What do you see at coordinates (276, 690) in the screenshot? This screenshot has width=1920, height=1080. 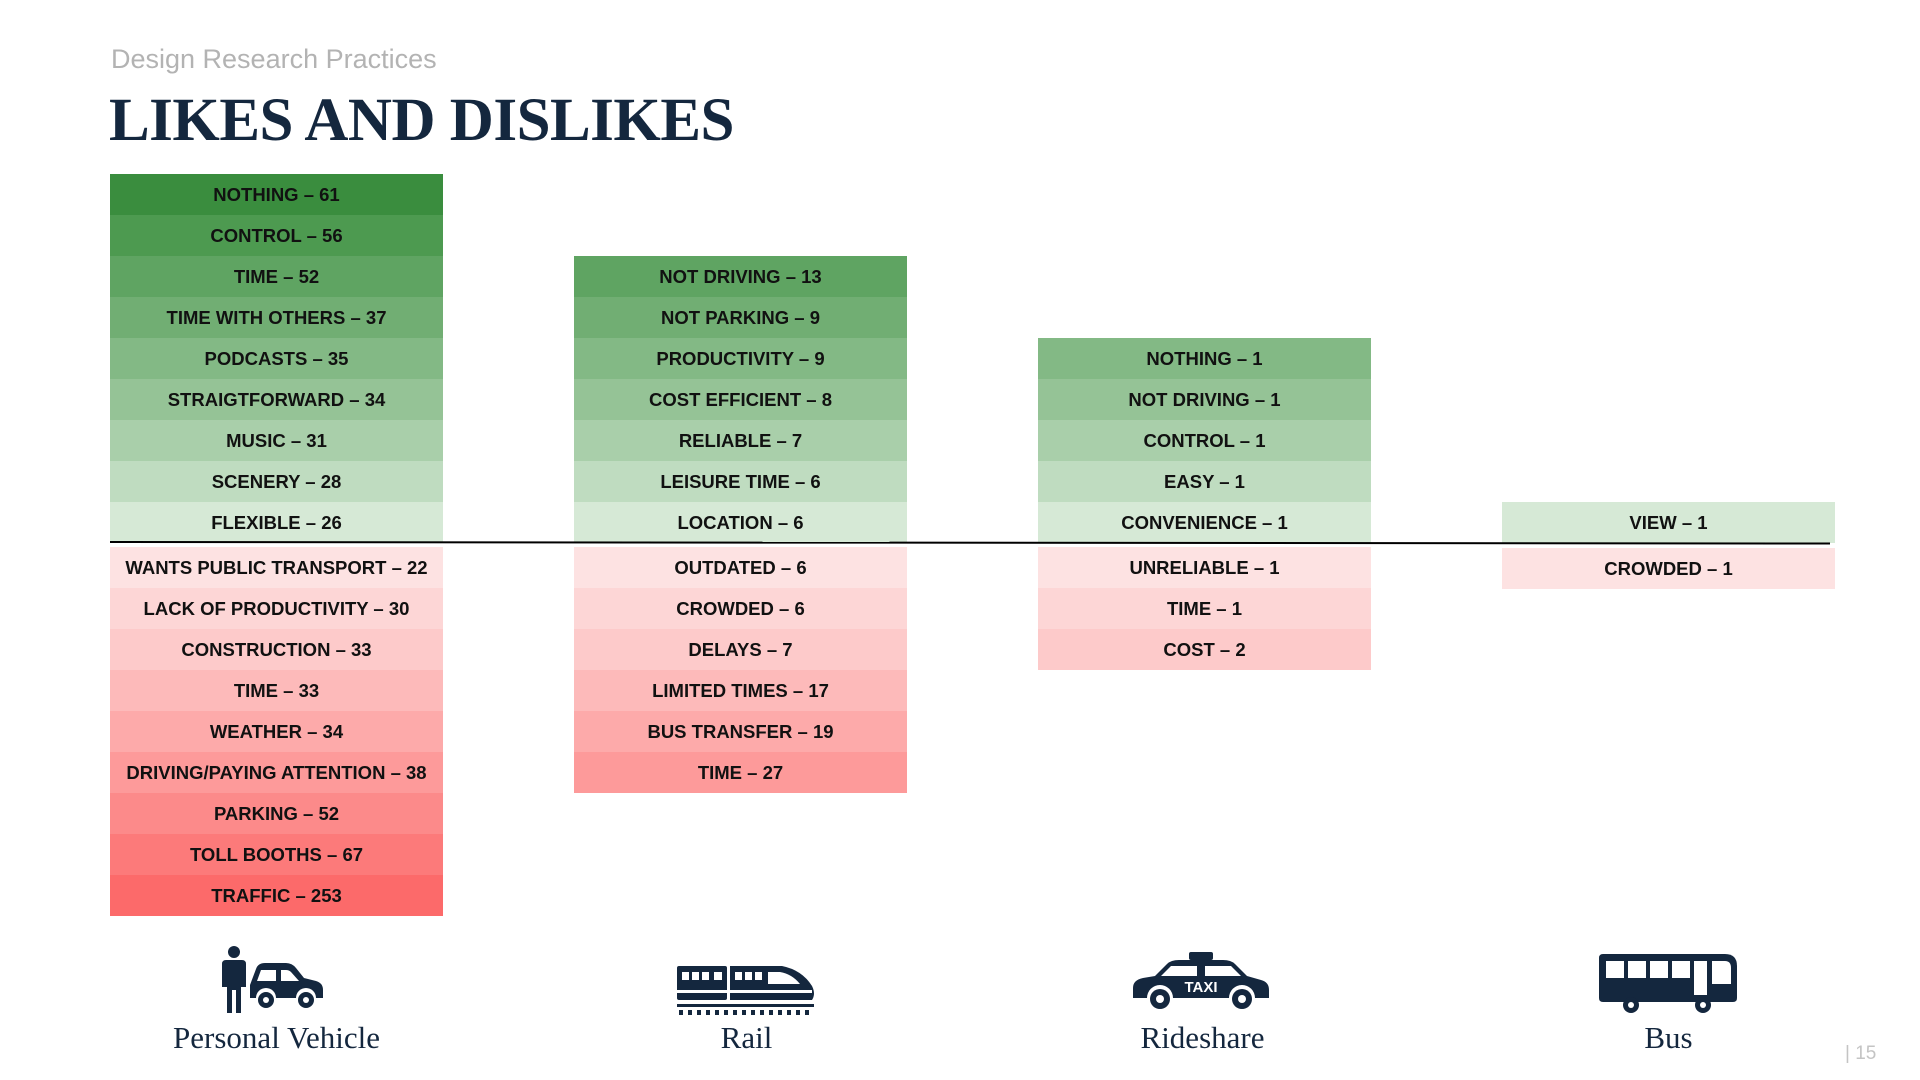 I see `dislike-cell: TIME – 33` at bounding box center [276, 690].